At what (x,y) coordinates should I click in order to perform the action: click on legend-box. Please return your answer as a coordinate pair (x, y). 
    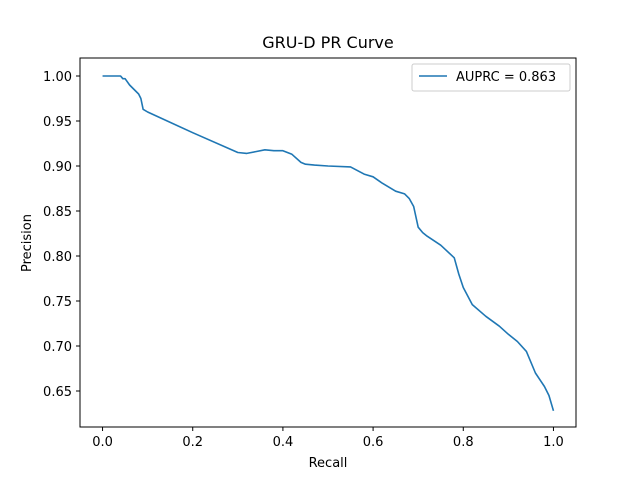
    Looking at the image, I should click on (491, 77).